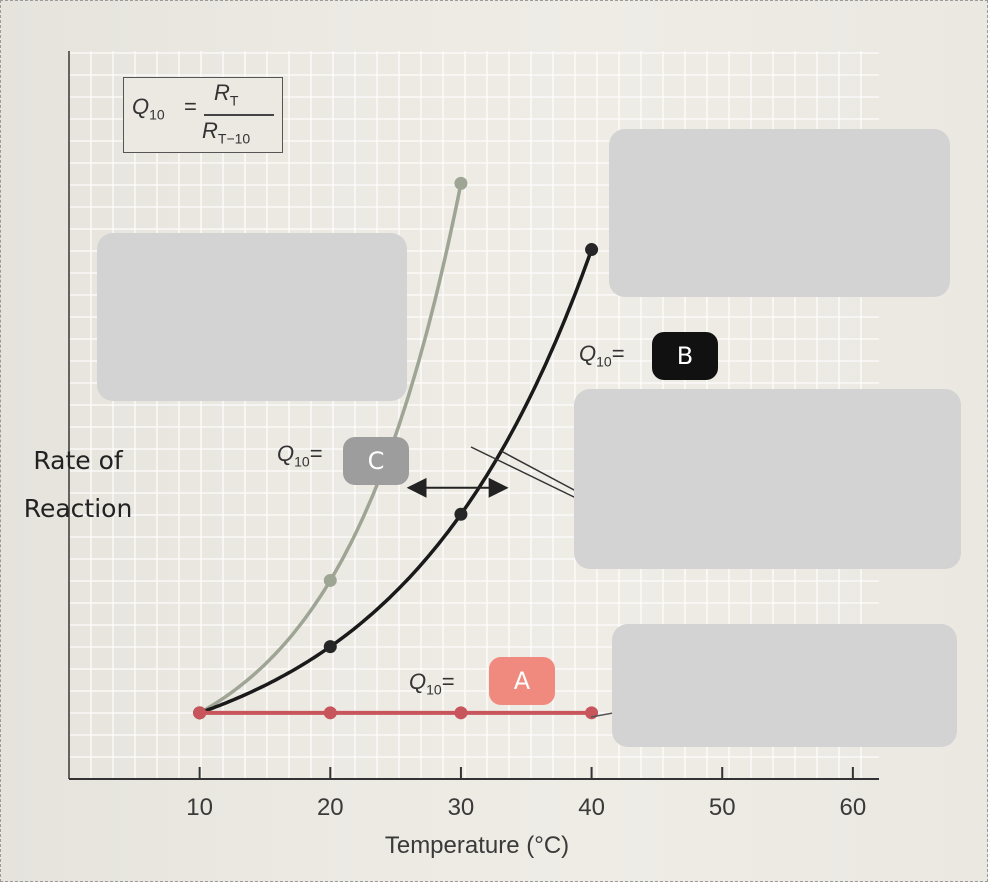 The width and height of the screenshot is (988, 882). Describe the element at coordinates (510, 582) in the screenshot. I see `annotation-arrows` at that location.